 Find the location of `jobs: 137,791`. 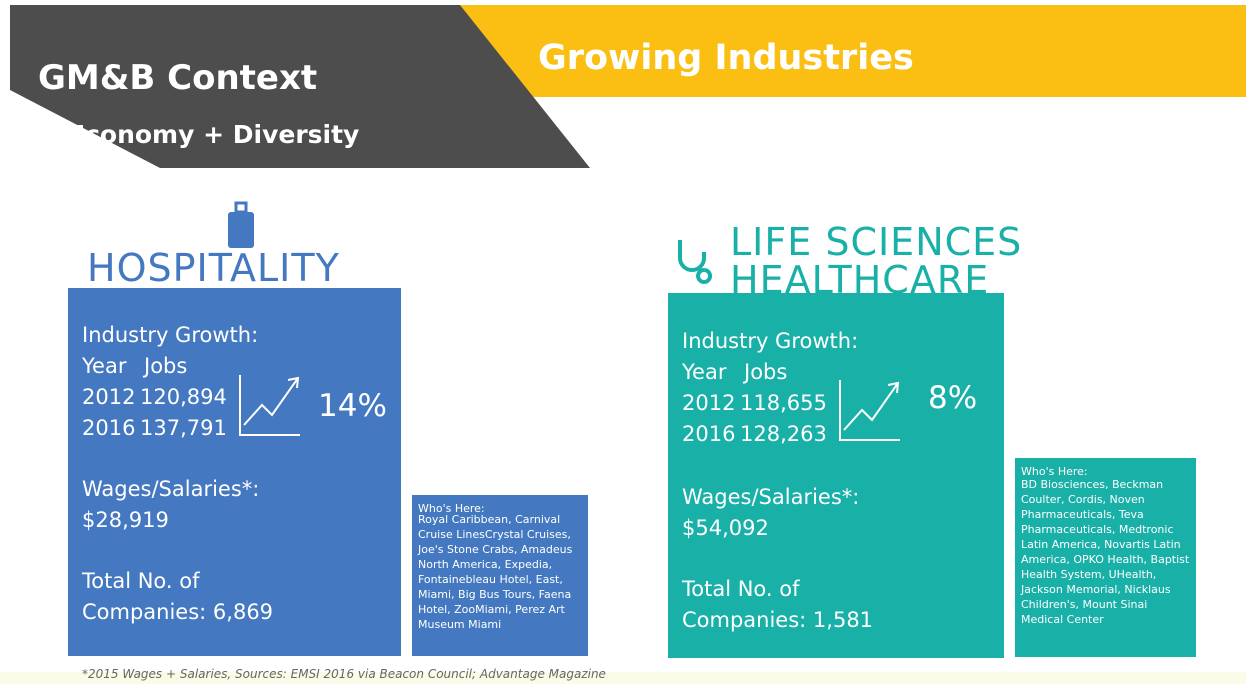

jobs: 137,791 is located at coordinates (183, 428).